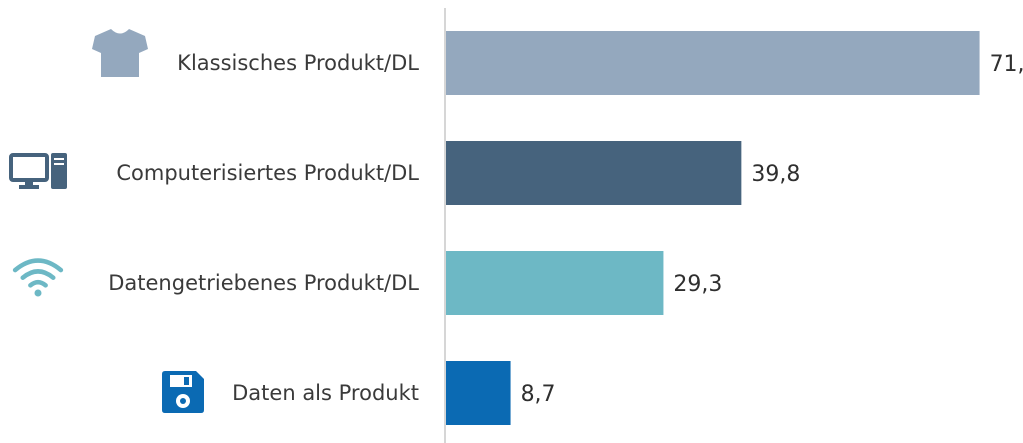  I want to click on category-label-daten-als-produkt: Daten als Produkt, so click(325, 393).